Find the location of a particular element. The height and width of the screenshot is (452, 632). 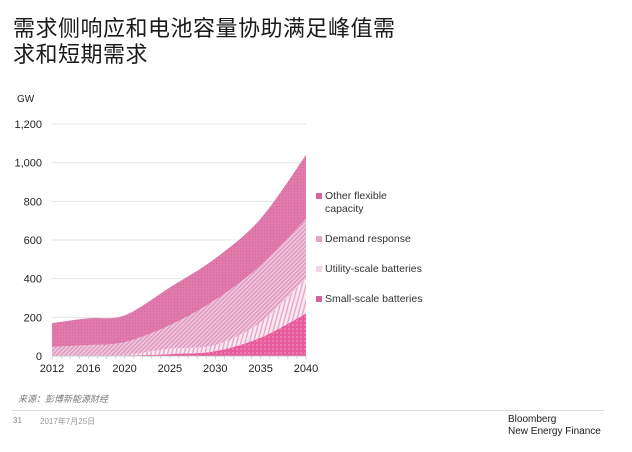

x-tick-label: 2025 is located at coordinates (170, 369).